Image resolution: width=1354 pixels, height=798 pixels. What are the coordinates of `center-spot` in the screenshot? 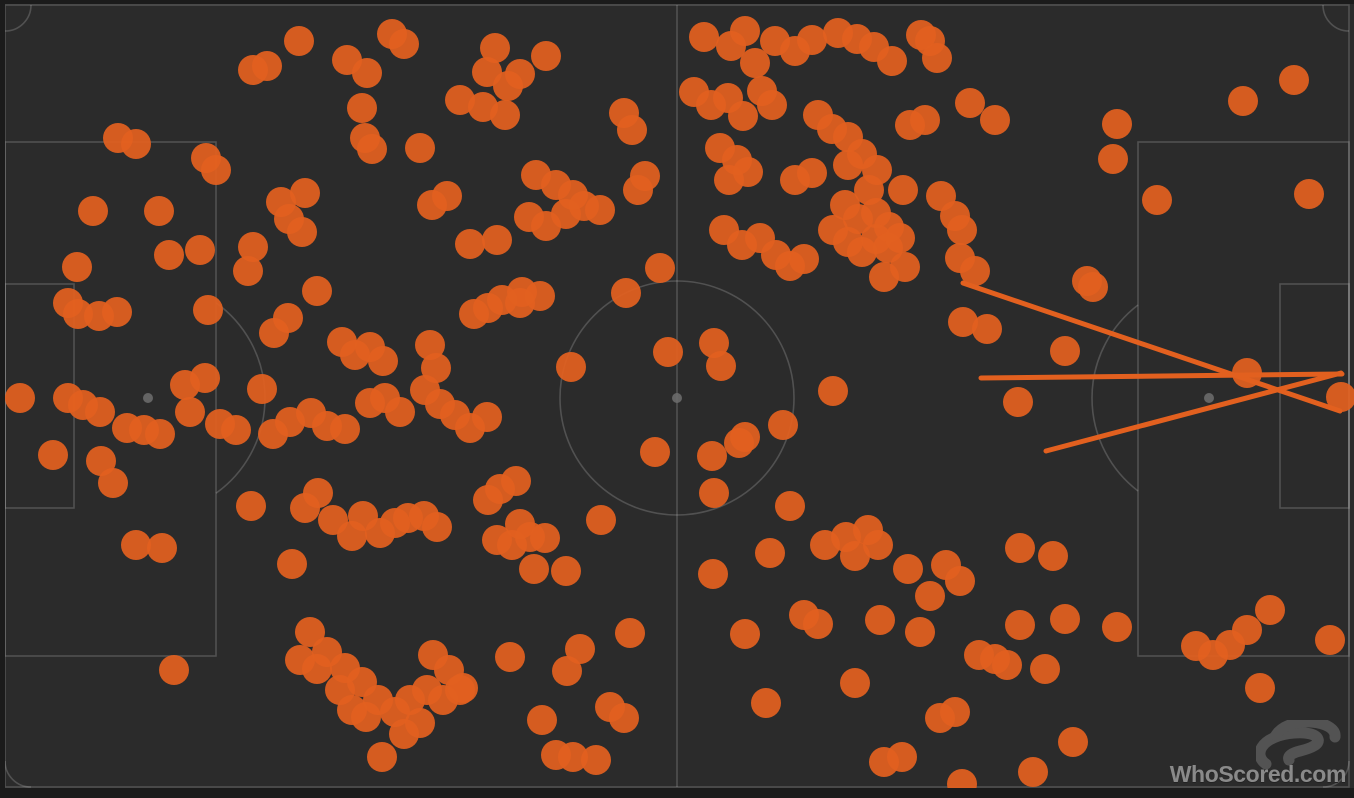 It's located at (677, 398).